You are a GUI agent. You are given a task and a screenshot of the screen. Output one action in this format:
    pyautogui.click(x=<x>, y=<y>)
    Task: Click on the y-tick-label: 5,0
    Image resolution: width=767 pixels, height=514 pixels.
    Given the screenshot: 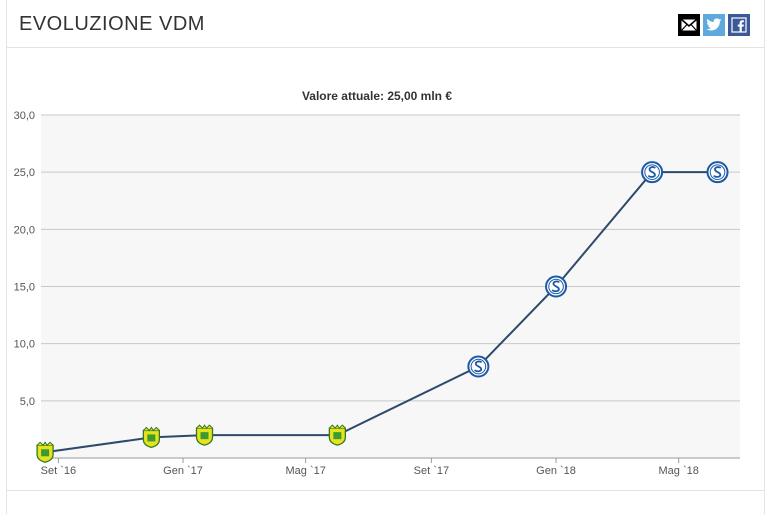 What is the action you would take?
    pyautogui.click(x=27, y=402)
    